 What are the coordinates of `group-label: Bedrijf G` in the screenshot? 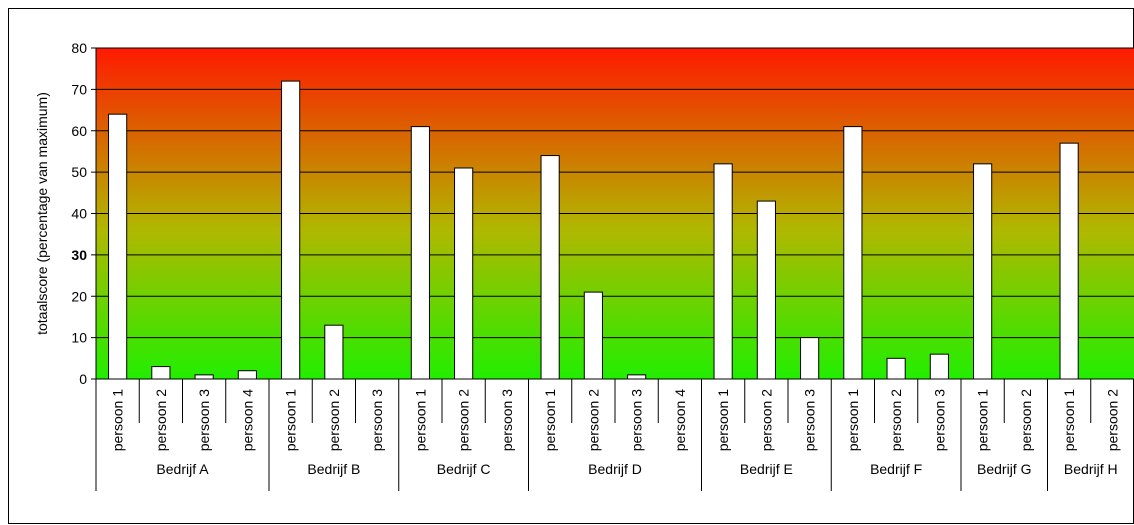 It's located at (1004, 469).